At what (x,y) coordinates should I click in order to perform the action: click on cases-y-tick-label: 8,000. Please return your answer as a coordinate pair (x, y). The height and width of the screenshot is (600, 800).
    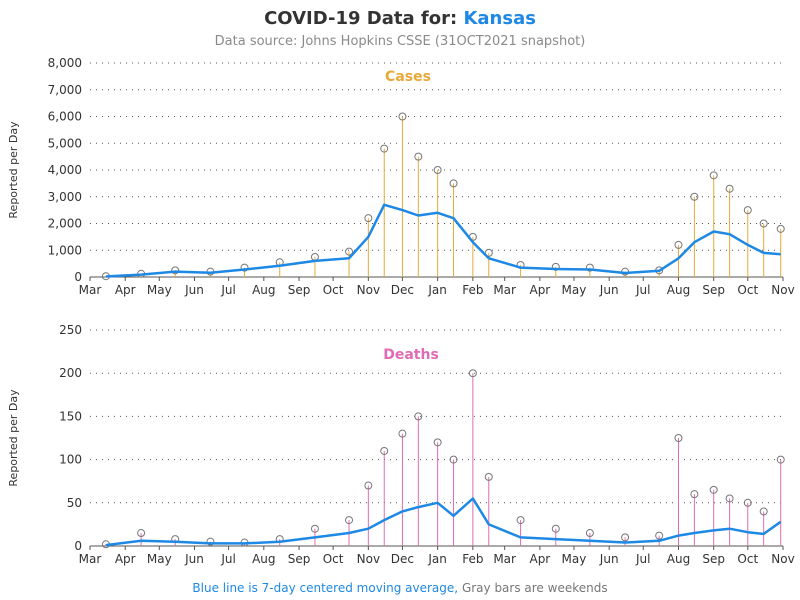
    Looking at the image, I should click on (65, 63).